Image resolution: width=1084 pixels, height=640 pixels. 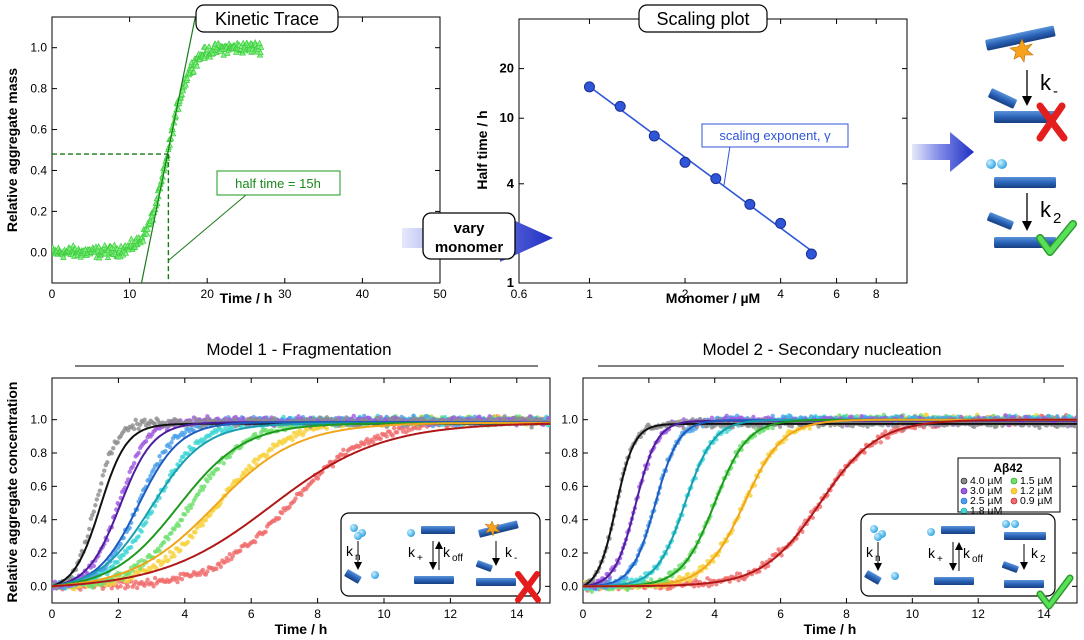 What do you see at coordinates (251, 614) in the screenshot?
I see `model1-xtick-label: 6` at bounding box center [251, 614].